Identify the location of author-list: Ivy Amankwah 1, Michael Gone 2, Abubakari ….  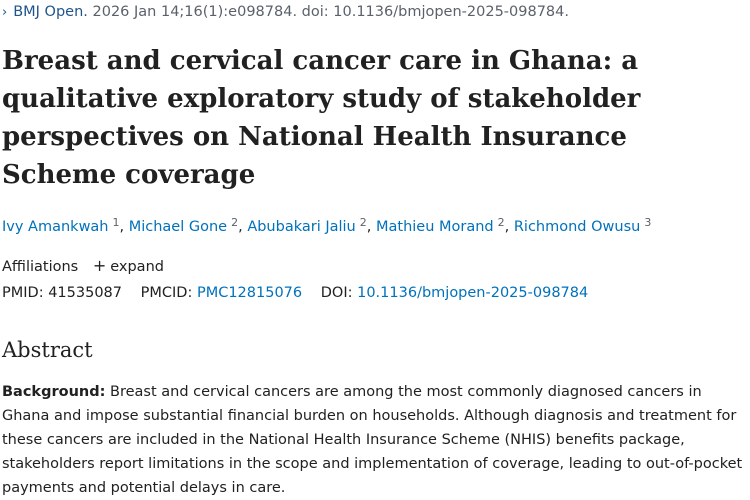
(327, 225).